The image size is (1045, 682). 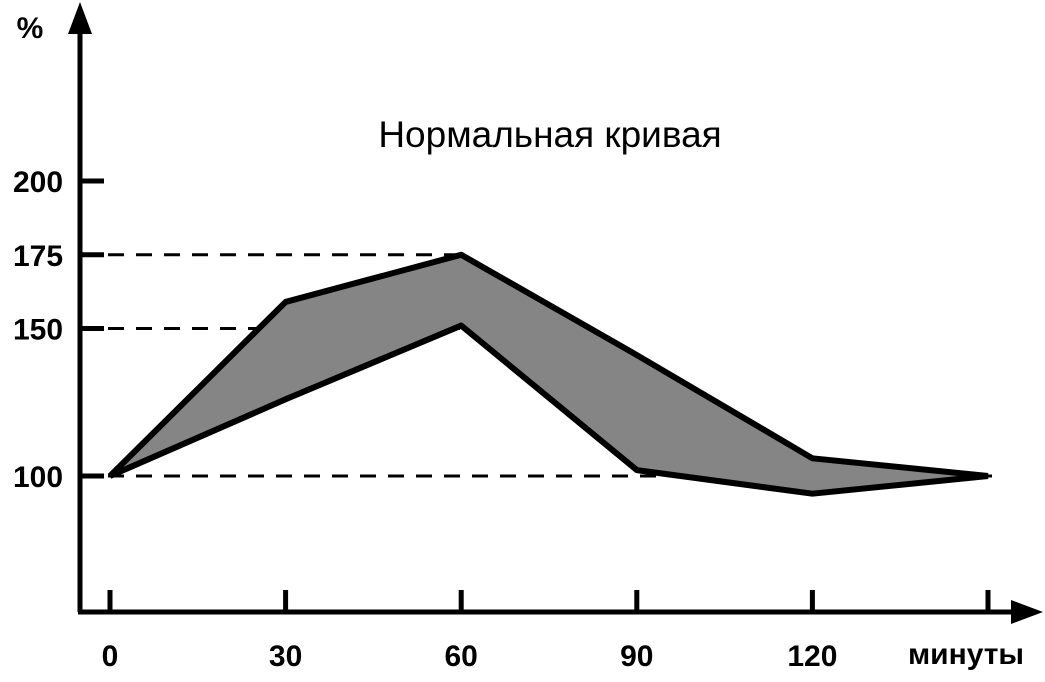 I want to click on chart-title: Нормальная кривая, so click(x=549, y=134).